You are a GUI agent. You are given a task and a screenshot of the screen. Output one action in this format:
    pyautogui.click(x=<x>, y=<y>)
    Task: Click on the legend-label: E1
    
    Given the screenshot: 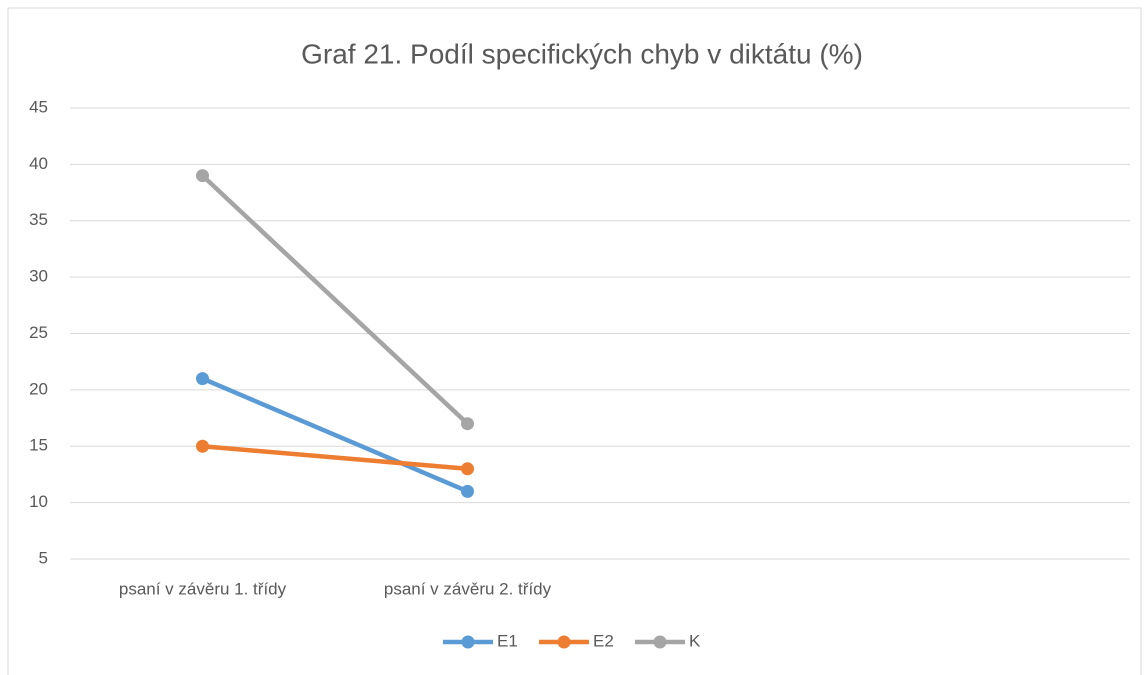 What is the action you would take?
    pyautogui.click(x=507, y=640)
    